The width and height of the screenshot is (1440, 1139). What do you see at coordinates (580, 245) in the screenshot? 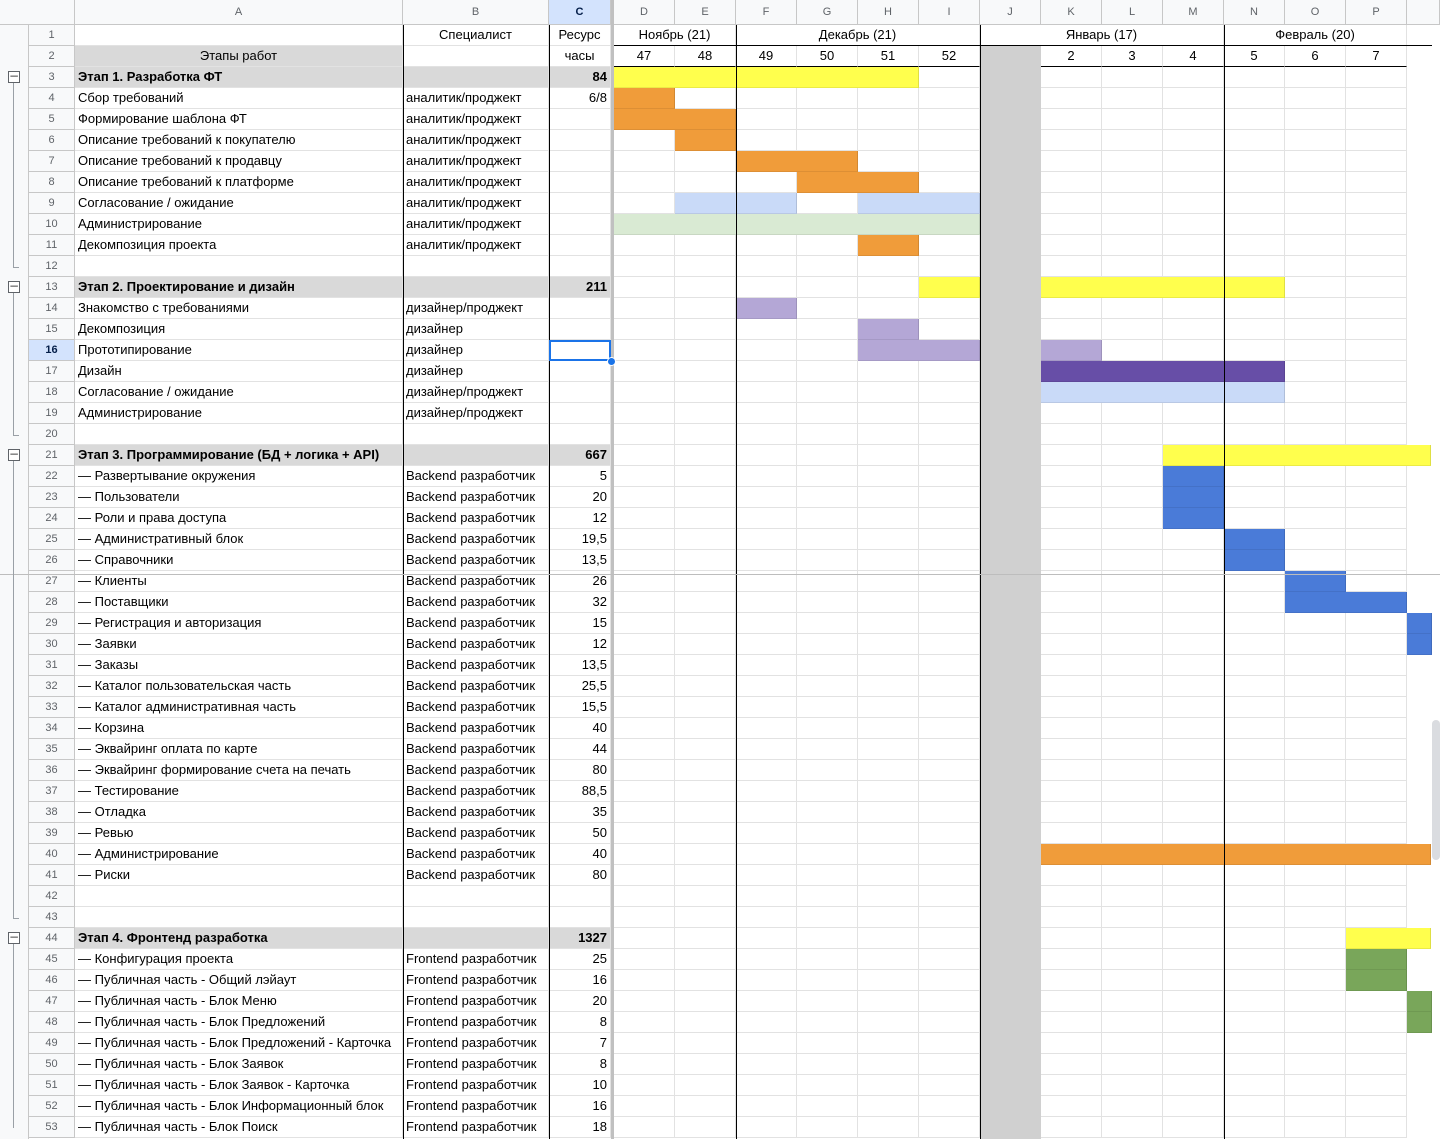
I see `task-hours` at bounding box center [580, 245].